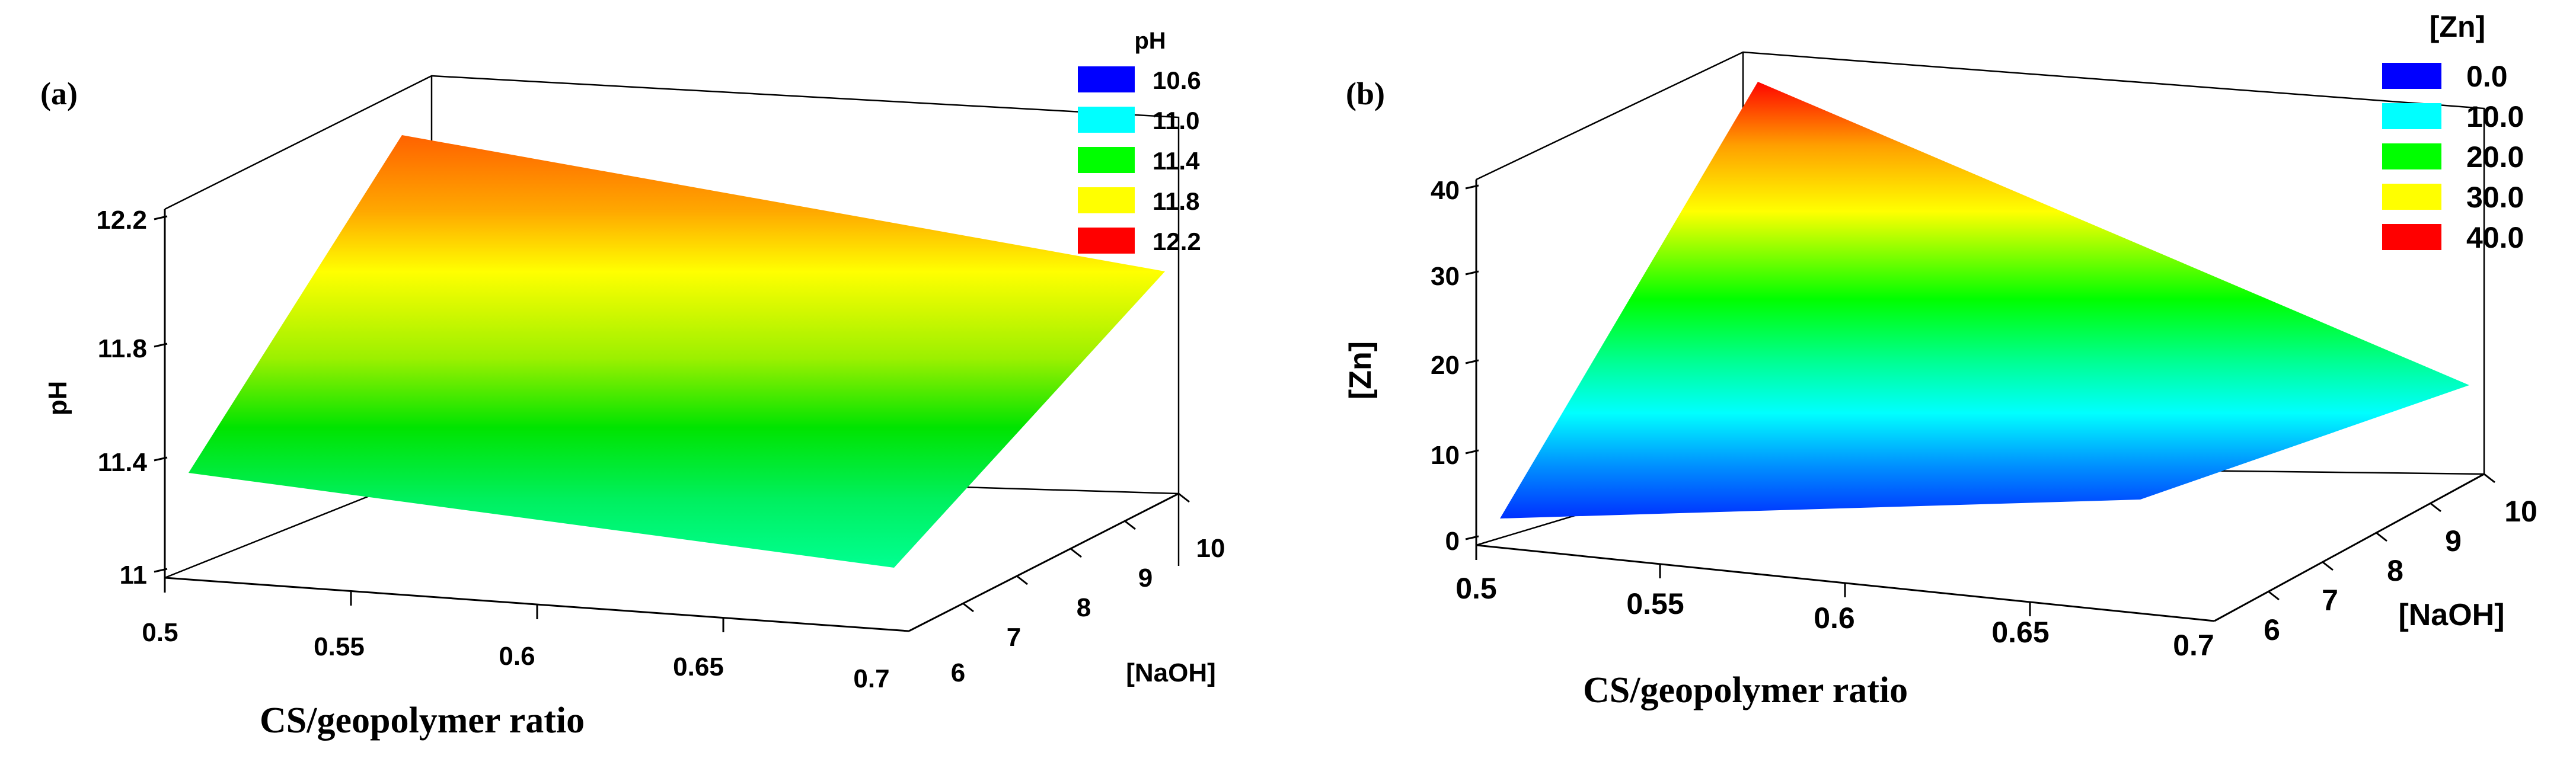 The image size is (2576, 765). Describe the element at coordinates (1745, 690) in the screenshot. I see `panel-b-x-axis-label: CS/geopolymer ratio` at that location.